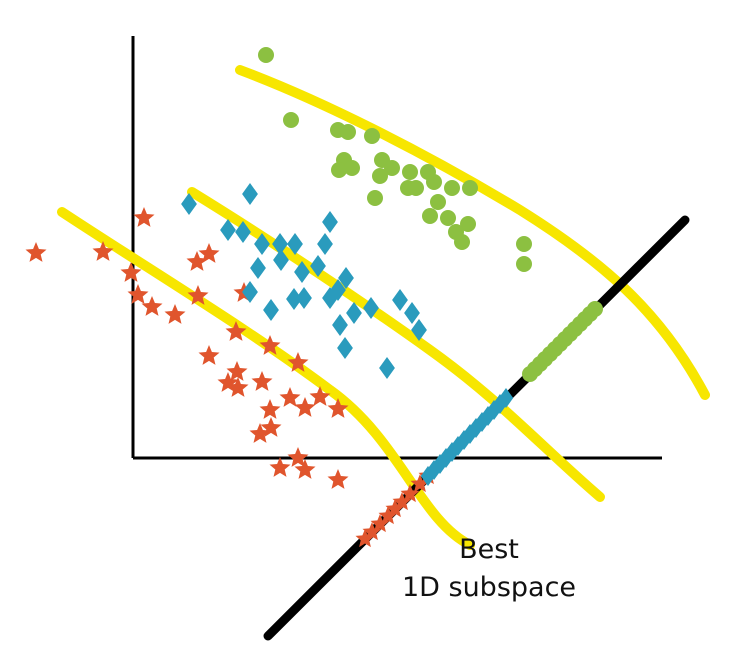 The image size is (730, 663). I want to click on caption: Best 1D subspace, so click(489, 569).